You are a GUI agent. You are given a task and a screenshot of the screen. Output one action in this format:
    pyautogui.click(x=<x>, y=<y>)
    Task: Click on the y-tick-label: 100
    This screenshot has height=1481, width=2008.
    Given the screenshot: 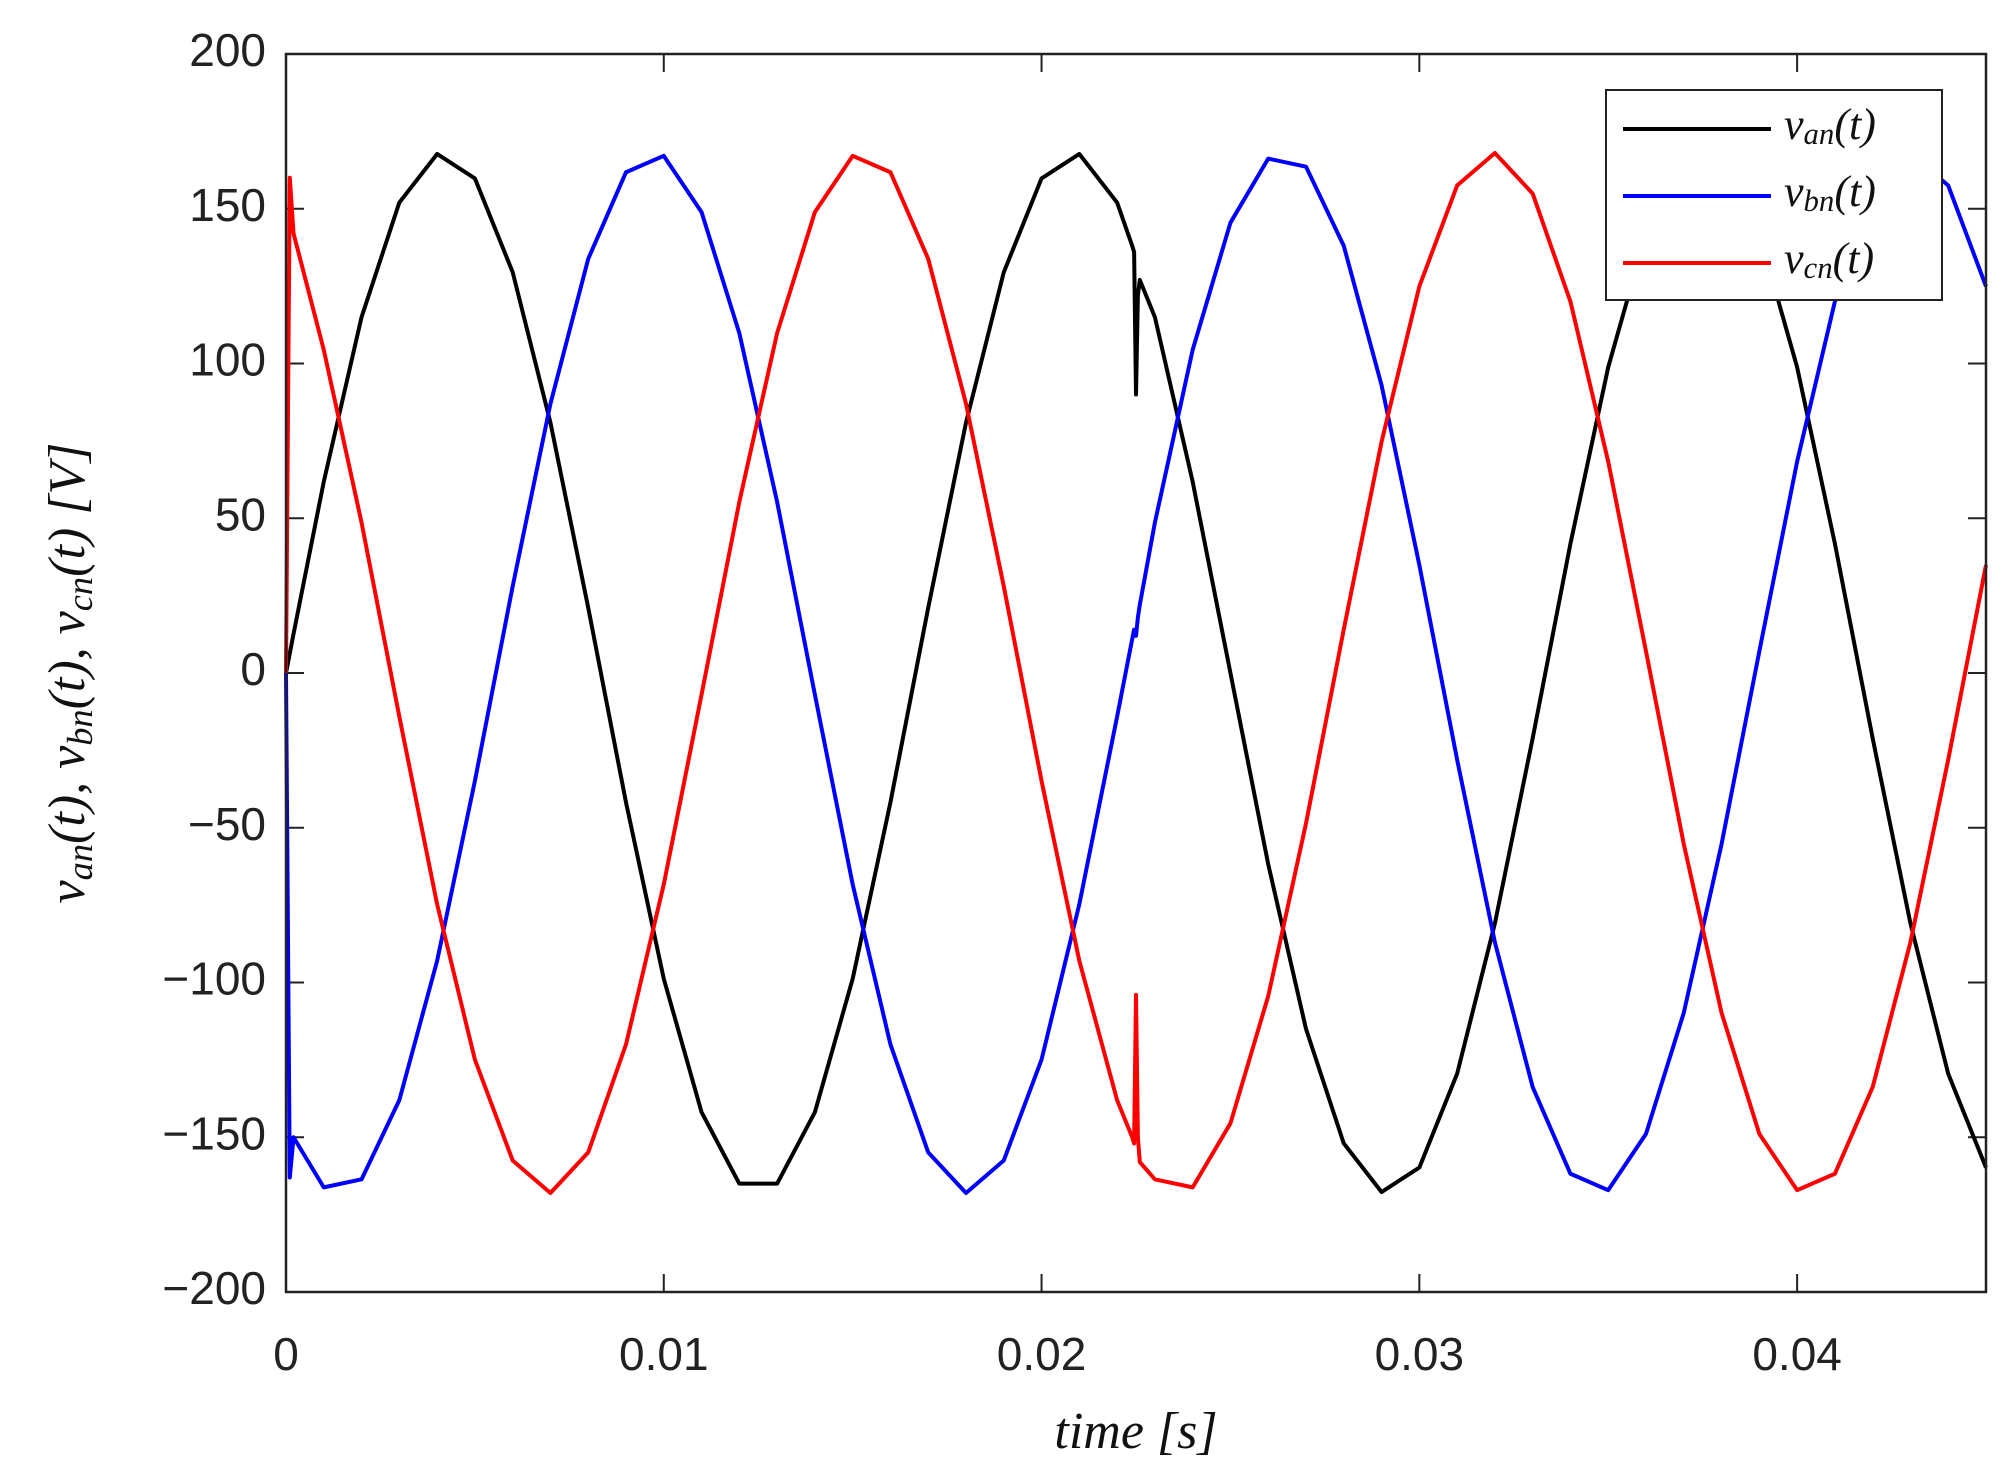 What is the action you would take?
    pyautogui.click(x=227, y=360)
    